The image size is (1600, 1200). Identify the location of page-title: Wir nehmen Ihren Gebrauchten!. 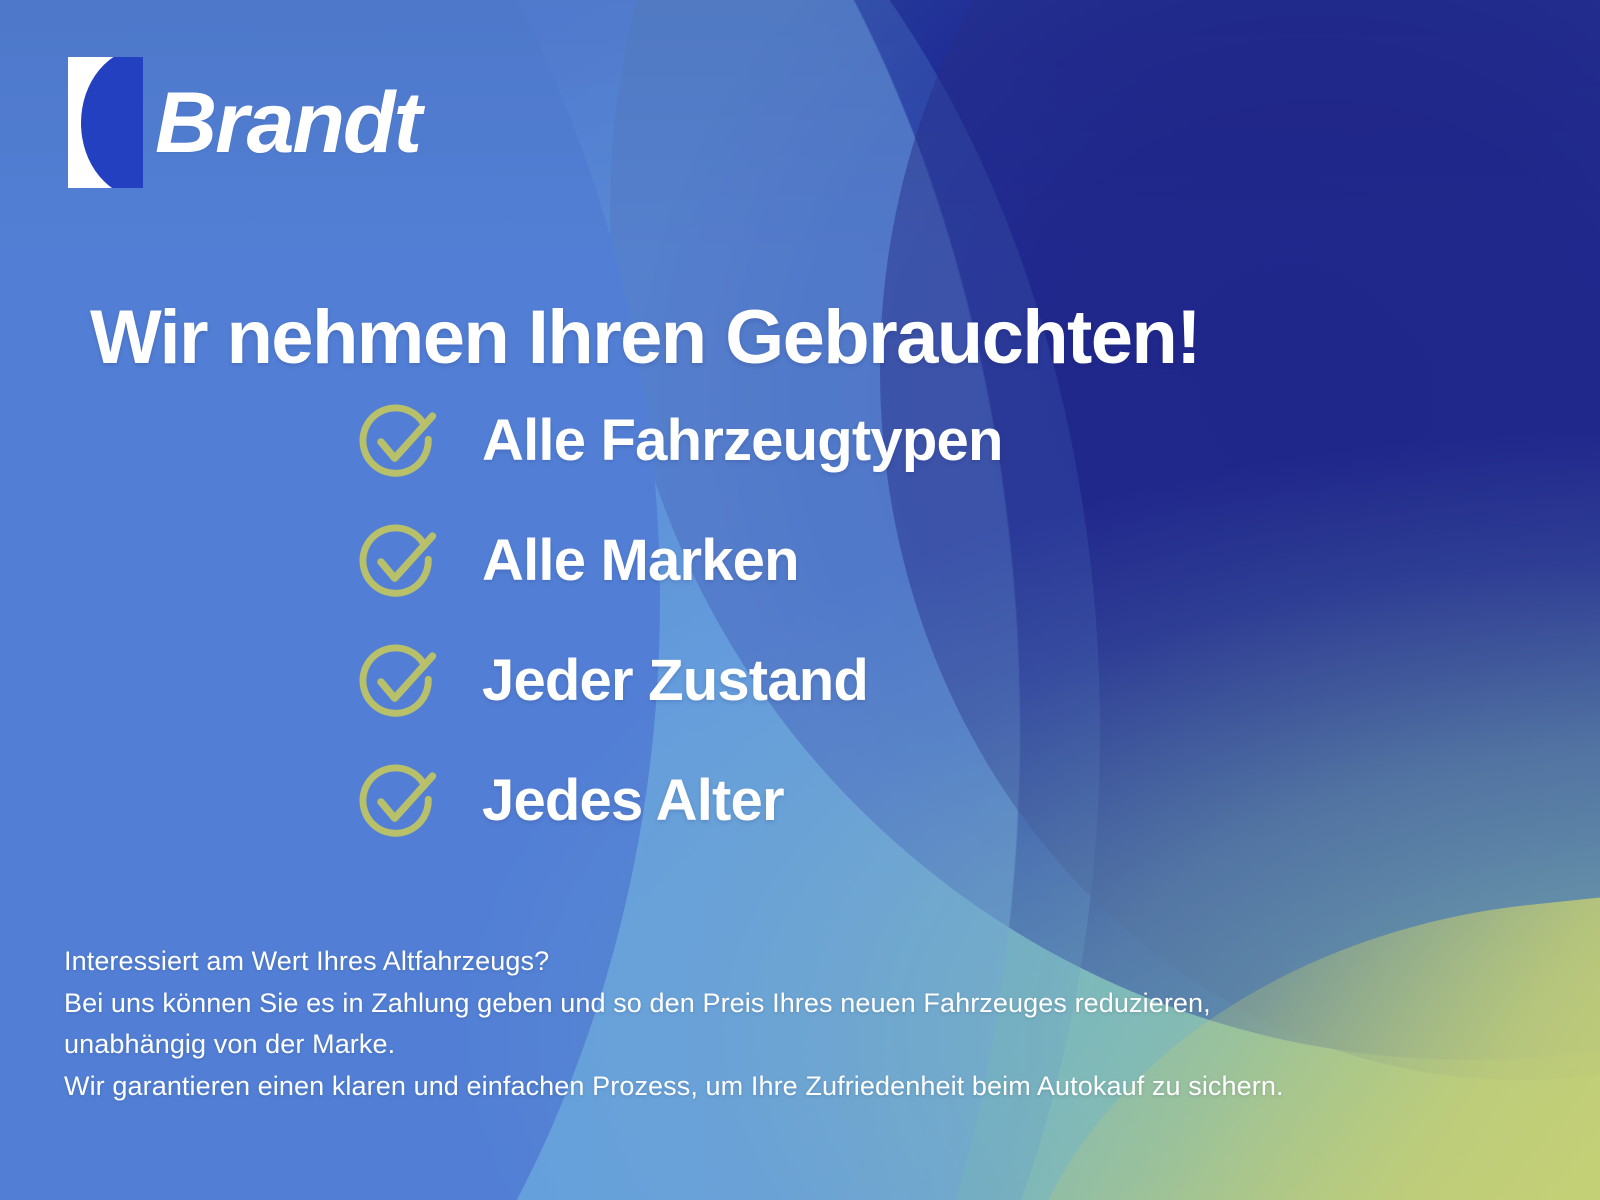
(646, 337).